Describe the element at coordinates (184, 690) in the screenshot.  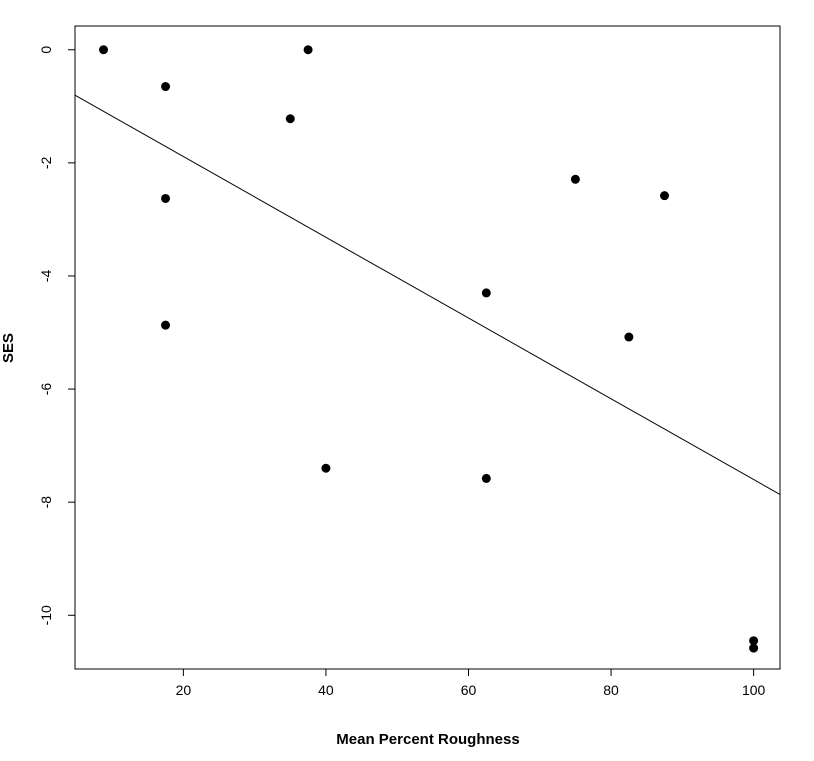
I see `x-tick-label: 20` at that location.